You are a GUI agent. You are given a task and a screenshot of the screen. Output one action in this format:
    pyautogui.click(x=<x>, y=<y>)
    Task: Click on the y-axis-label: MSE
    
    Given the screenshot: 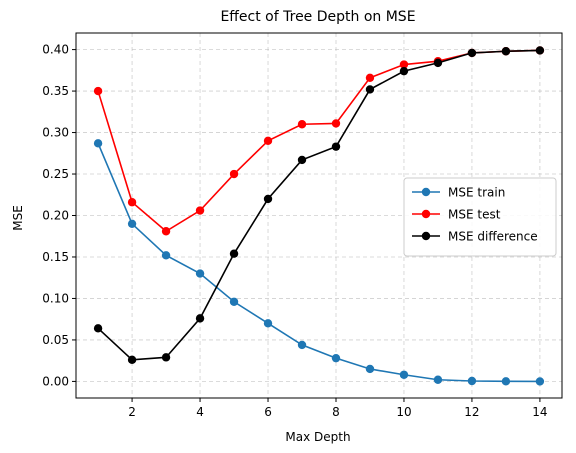 What is the action you would take?
    pyautogui.click(x=18, y=218)
    